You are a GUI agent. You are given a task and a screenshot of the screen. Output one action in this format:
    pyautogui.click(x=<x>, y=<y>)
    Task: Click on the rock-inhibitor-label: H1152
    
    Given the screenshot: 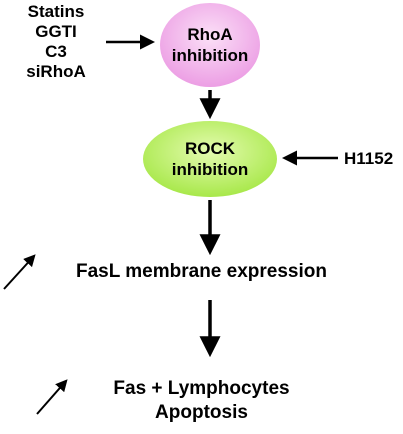 What is the action you would take?
    pyautogui.click(x=369, y=158)
    